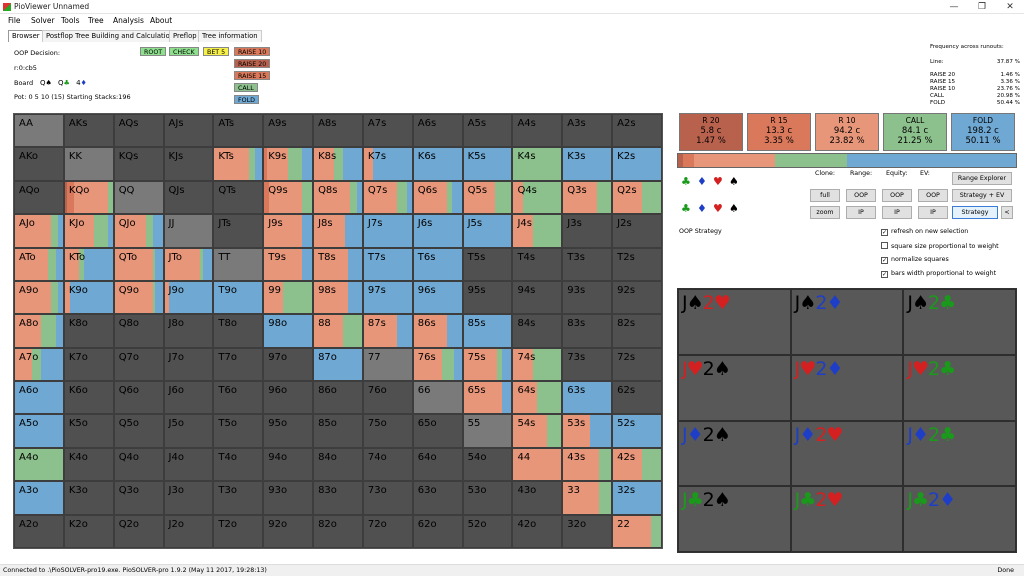  Describe the element at coordinates (637, 297) in the screenshot. I see `hand-cell: 92s` at that location.